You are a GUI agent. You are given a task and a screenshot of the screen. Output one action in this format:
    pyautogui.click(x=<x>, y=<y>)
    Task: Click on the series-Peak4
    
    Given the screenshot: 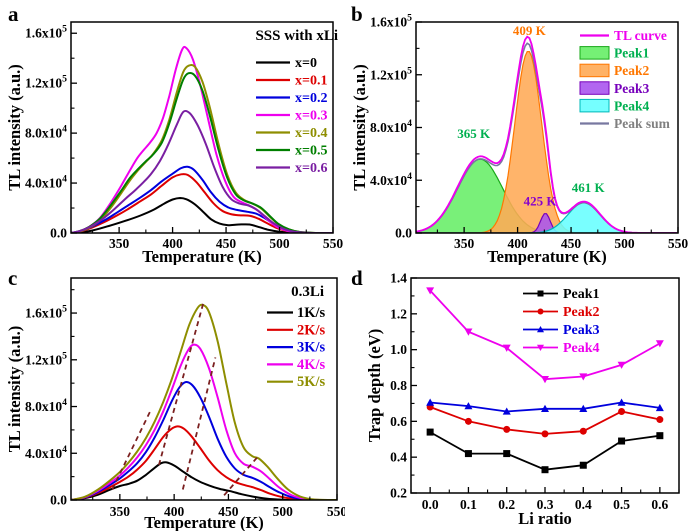 What is the action you would take?
    pyautogui.click(x=545, y=335)
    